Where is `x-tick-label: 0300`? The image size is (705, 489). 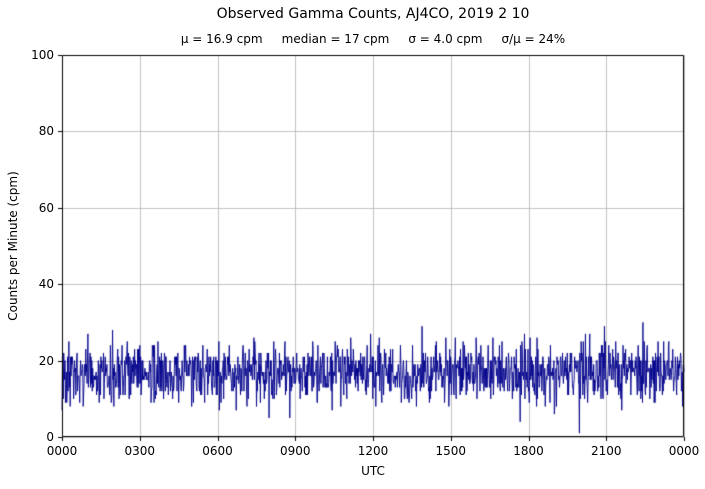
x-tick-label: 0300 is located at coordinates (140, 451).